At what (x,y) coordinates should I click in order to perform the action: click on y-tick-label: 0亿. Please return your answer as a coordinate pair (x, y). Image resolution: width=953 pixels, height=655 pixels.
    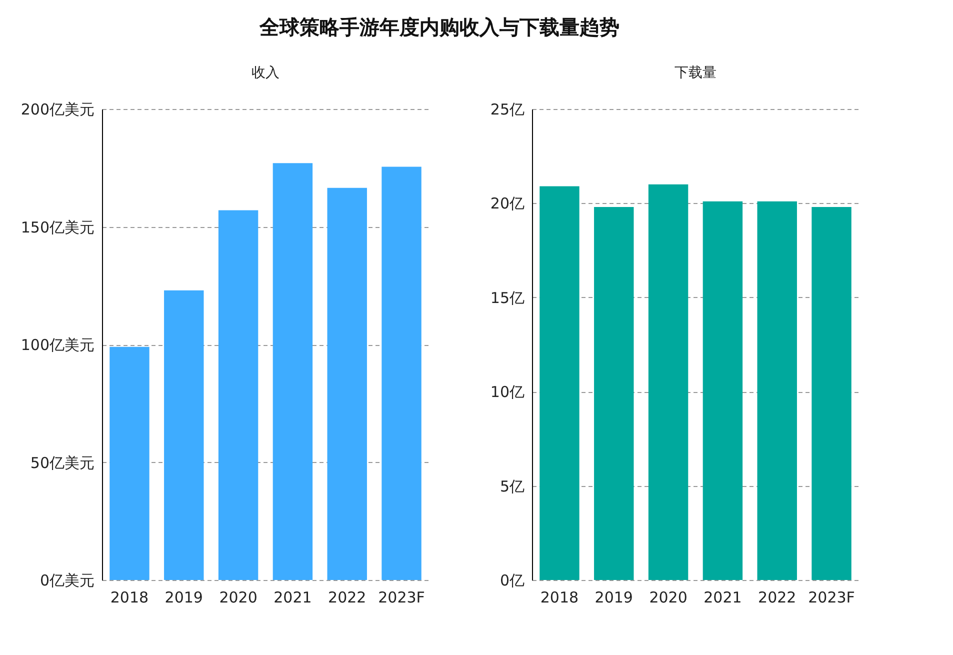
    Looking at the image, I should click on (512, 581).